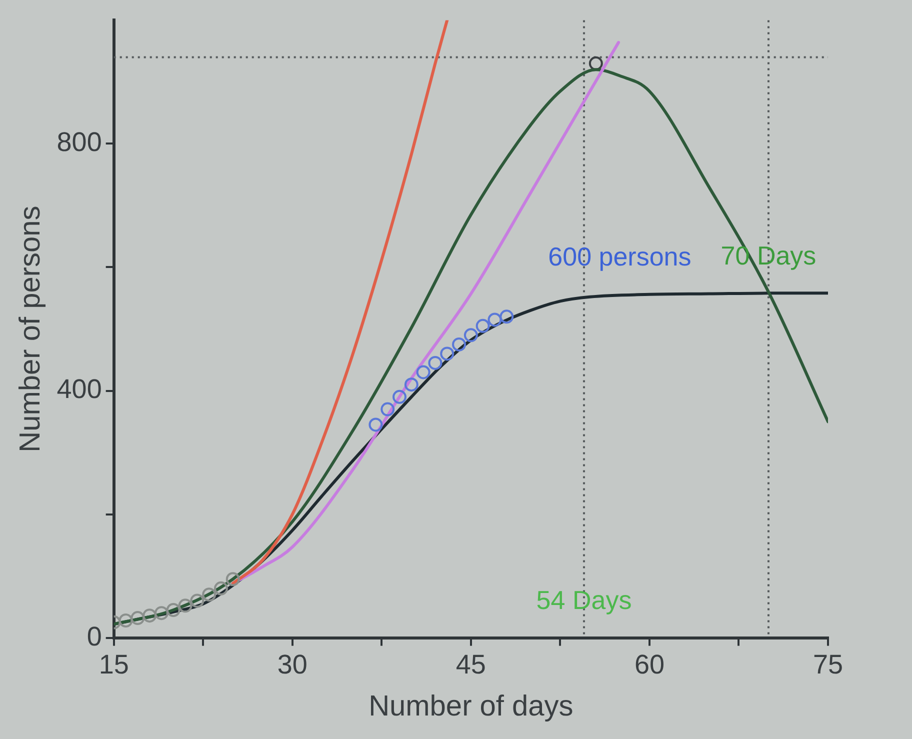  Describe the element at coordinates (471, 706) in the screenshot. I see `x-axis-title: Number of days` at that location.